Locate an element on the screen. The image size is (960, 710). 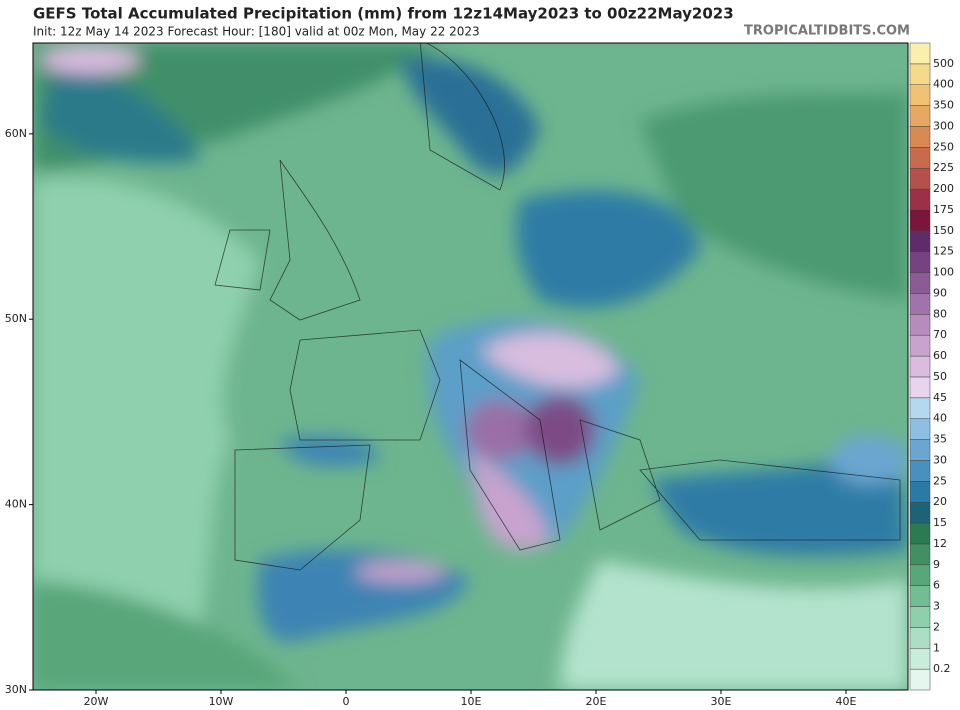
colorbar-label: 350 is located at coordinates (943, 105).